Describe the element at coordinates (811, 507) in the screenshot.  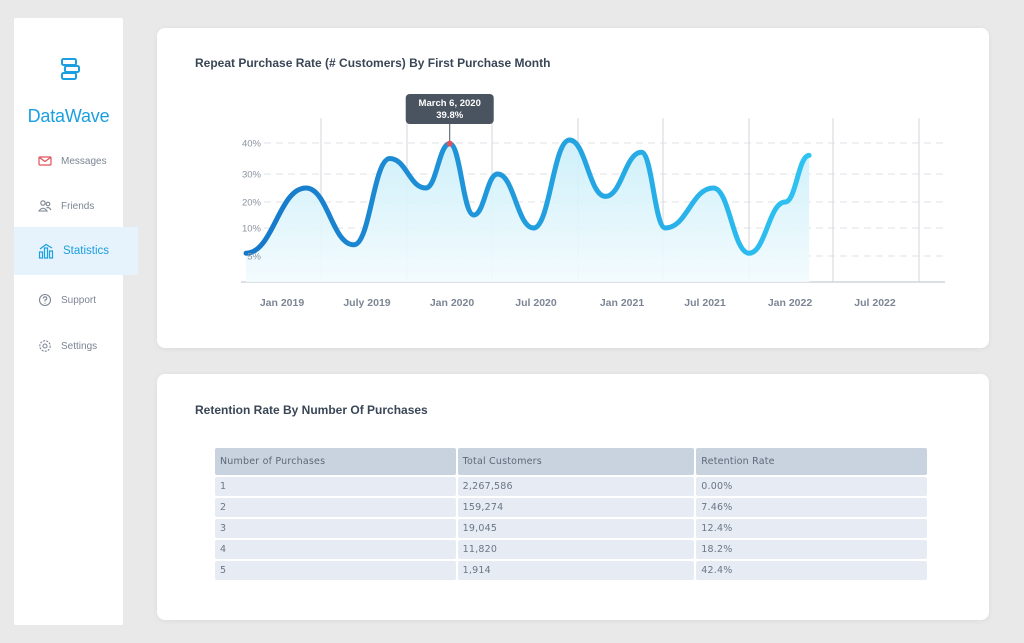
I see `table-cell: 7.46%` at that location.